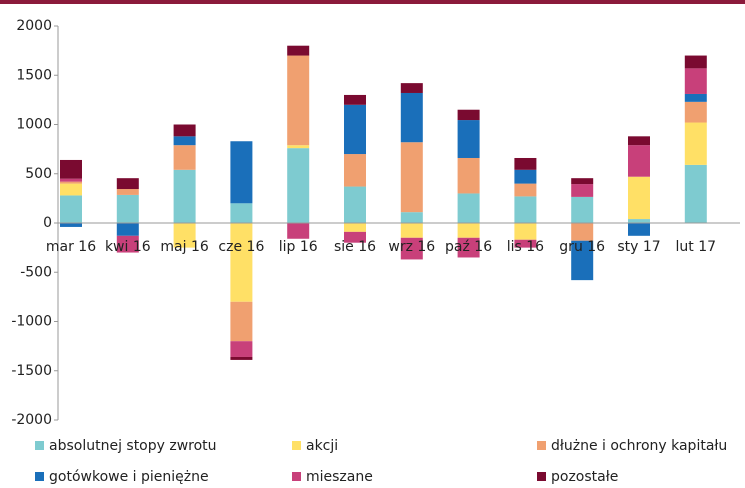 The height and width of the screenshot is (488, 745). Describe the element at coordinates (372, 2) in the screenshot. I see `top-border` at that location.